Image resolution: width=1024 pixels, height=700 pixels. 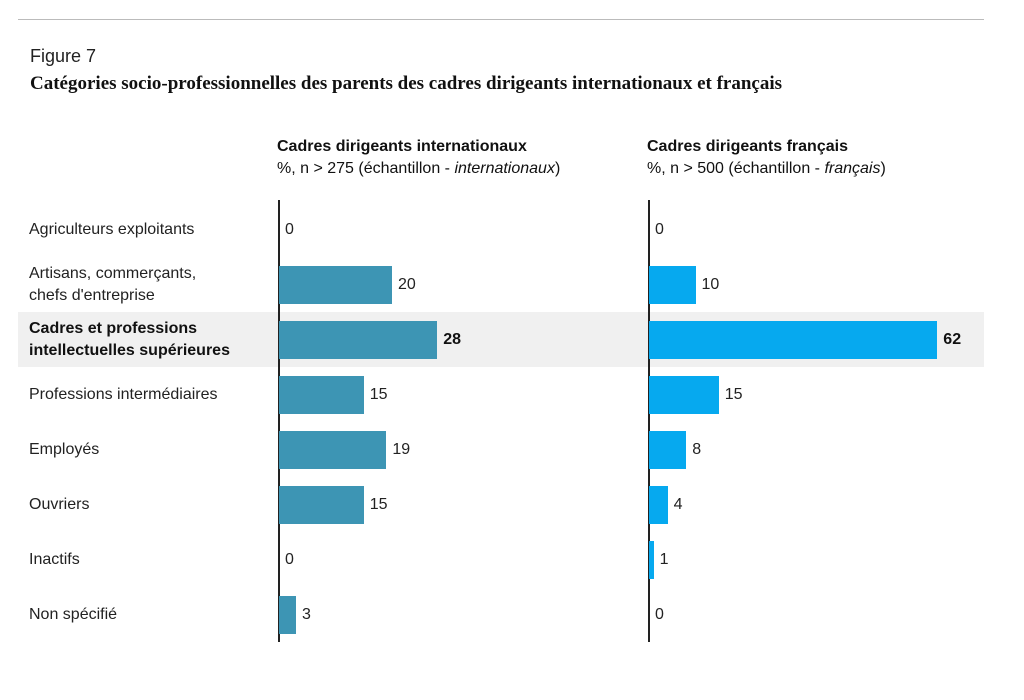 I want to click on category-label: Inactifs, so click(x=54, y=559).